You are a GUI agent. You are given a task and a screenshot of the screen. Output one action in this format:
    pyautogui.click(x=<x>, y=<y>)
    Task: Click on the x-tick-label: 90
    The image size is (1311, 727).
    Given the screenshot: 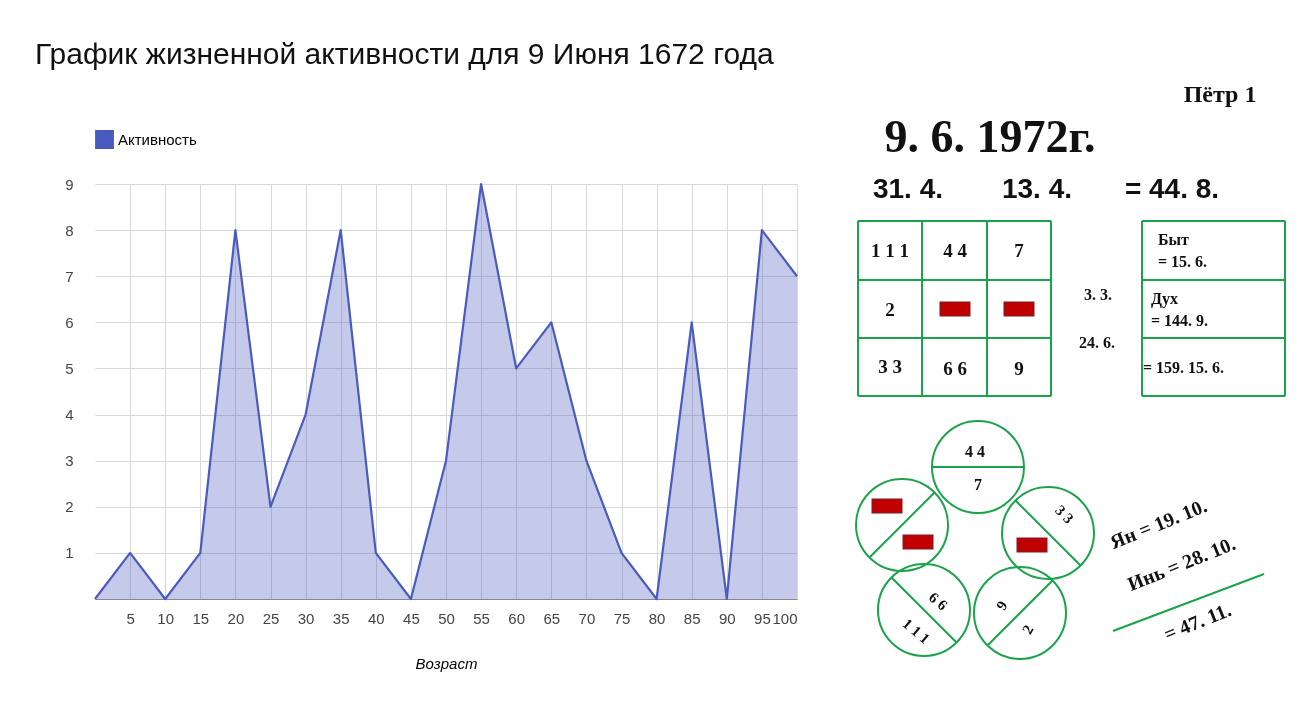 What is the action you would take?
    pyautogui.click(x=727, y=618)
    